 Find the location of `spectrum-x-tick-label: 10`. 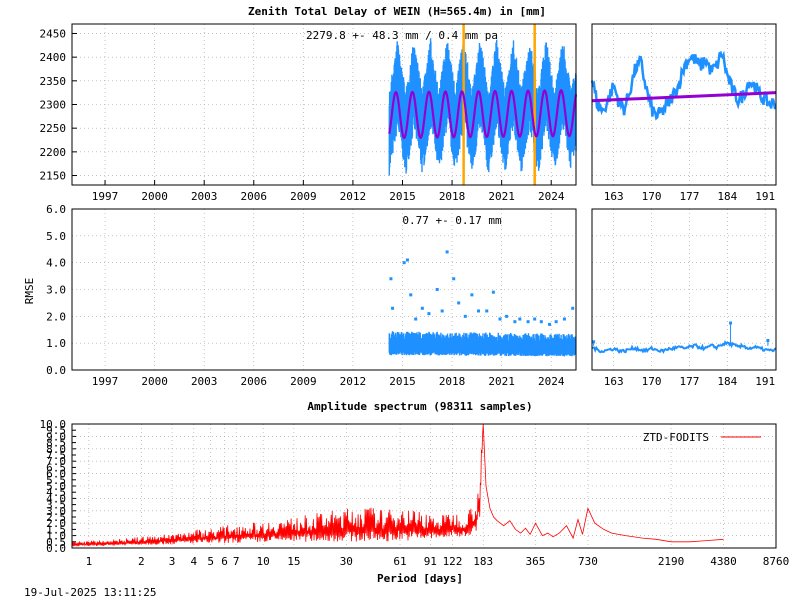

spectrum-x-tick-label: 10 is located at coordinates (263, 561).